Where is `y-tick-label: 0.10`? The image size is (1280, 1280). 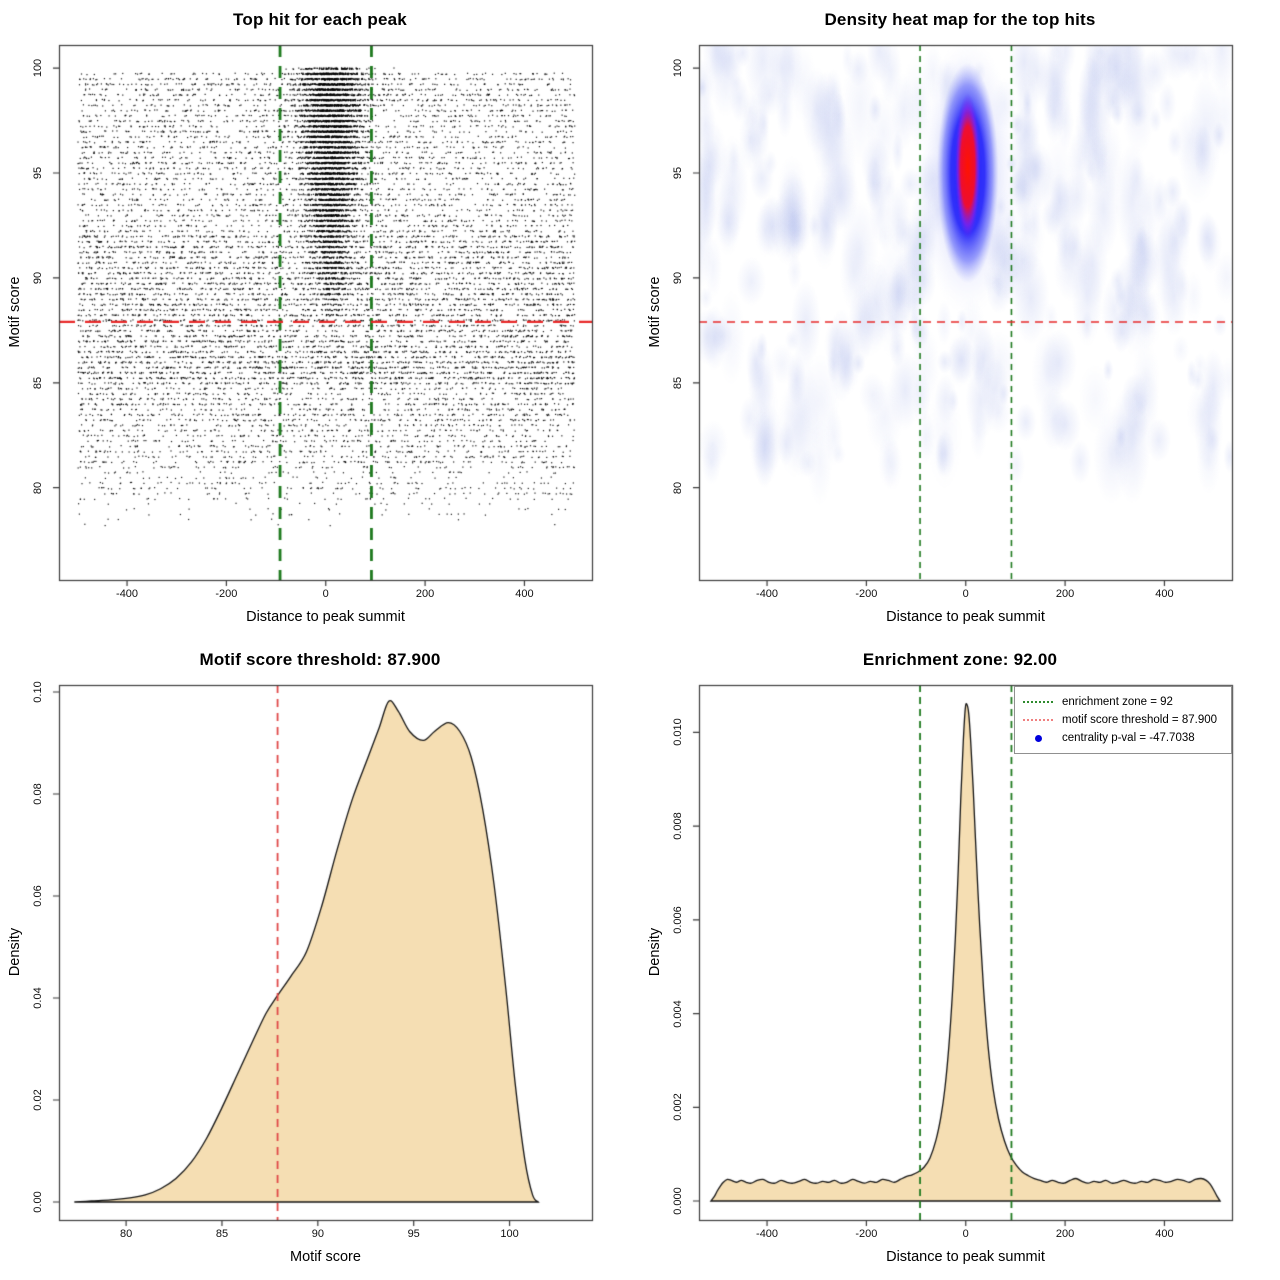 y-tick-label: 0.10 is located at coordinates (38, 692).